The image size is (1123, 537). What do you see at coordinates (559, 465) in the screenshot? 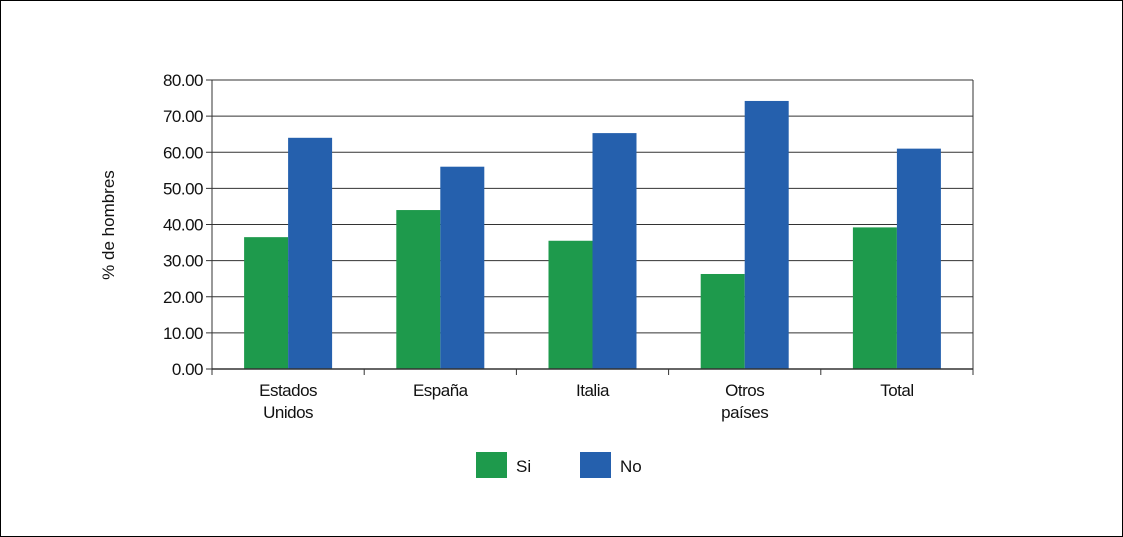
I see `legend: Si No` at bounding box center [559, 465].